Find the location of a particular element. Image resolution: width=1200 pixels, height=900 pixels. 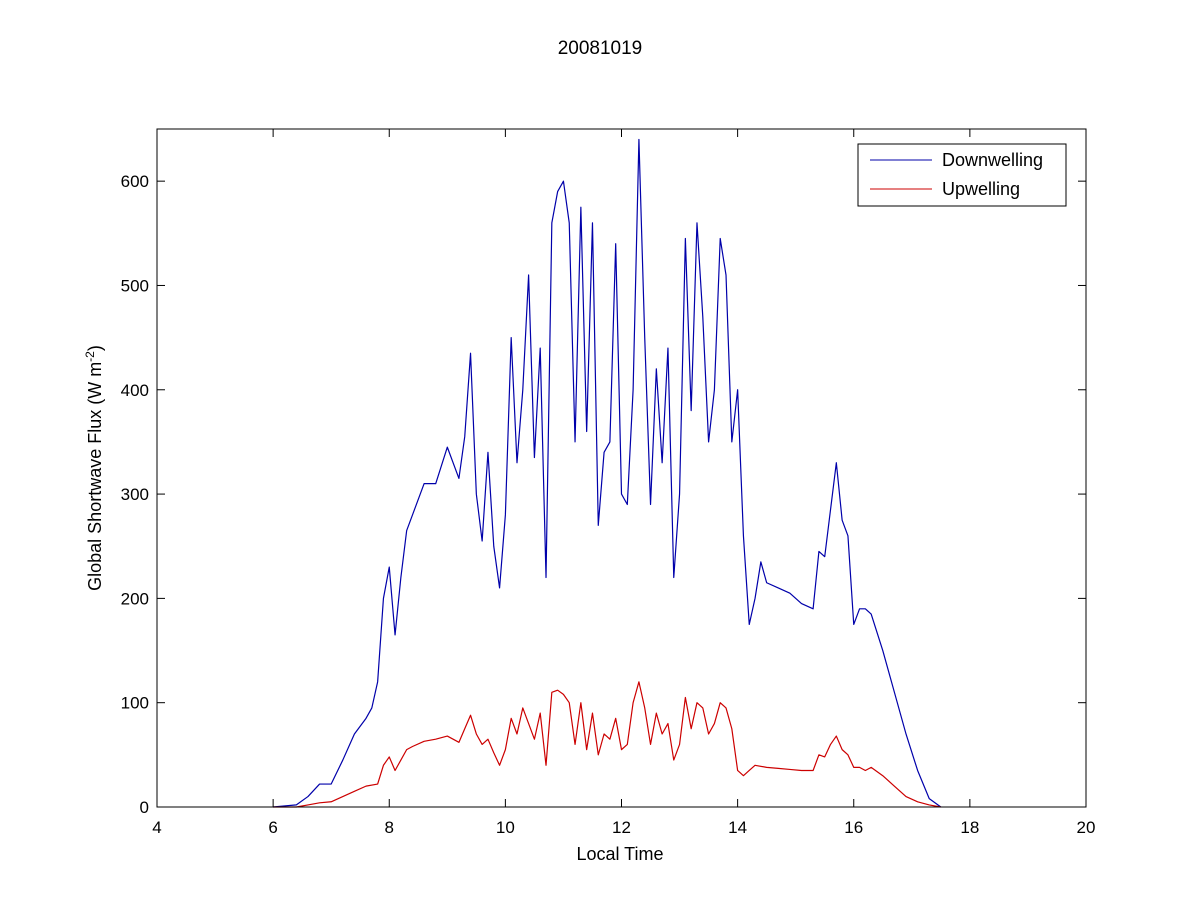

y-tick-label: 500 is located at coordinates (135, 285).